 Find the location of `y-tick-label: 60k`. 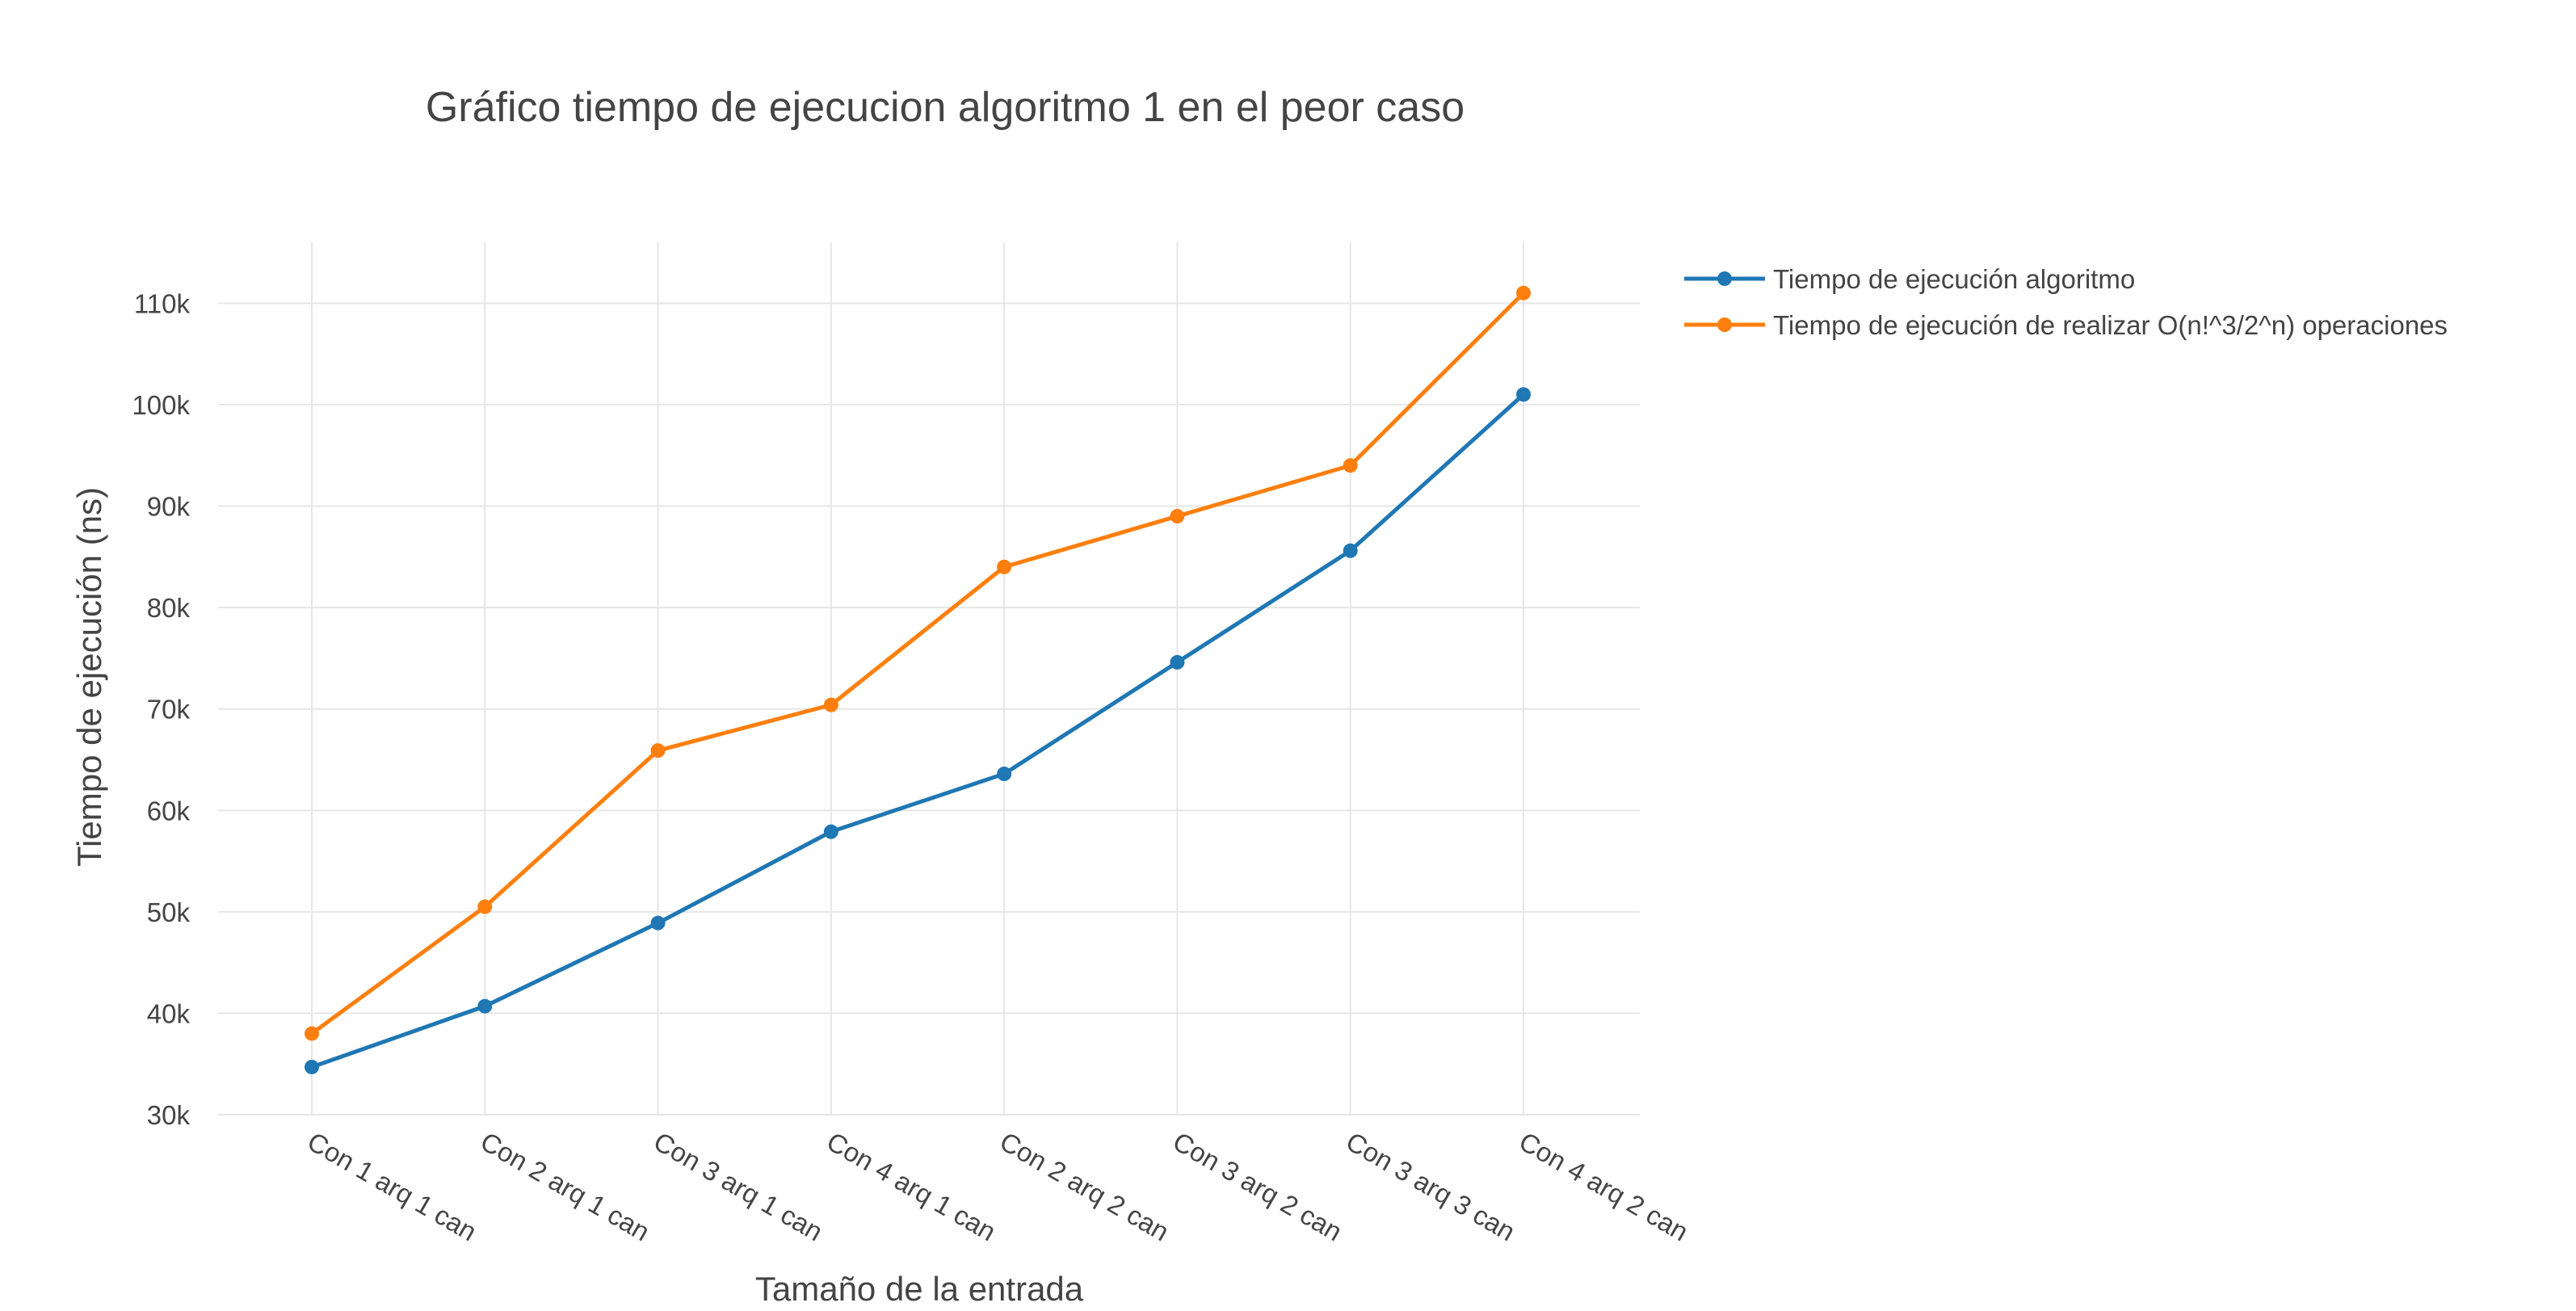

y-tick-label: 60k is located at coordinates (169, 811).